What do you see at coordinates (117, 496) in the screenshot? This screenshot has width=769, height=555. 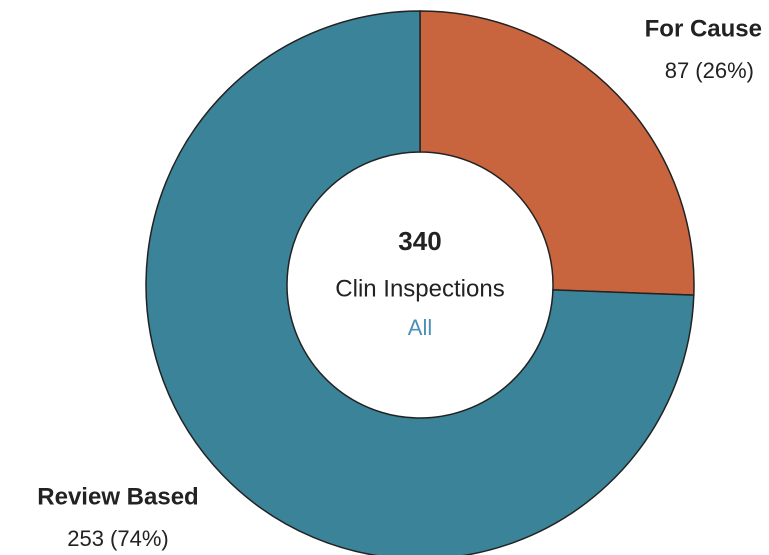 I see `slice-label: Review Based` at bounding box center [117, 496].